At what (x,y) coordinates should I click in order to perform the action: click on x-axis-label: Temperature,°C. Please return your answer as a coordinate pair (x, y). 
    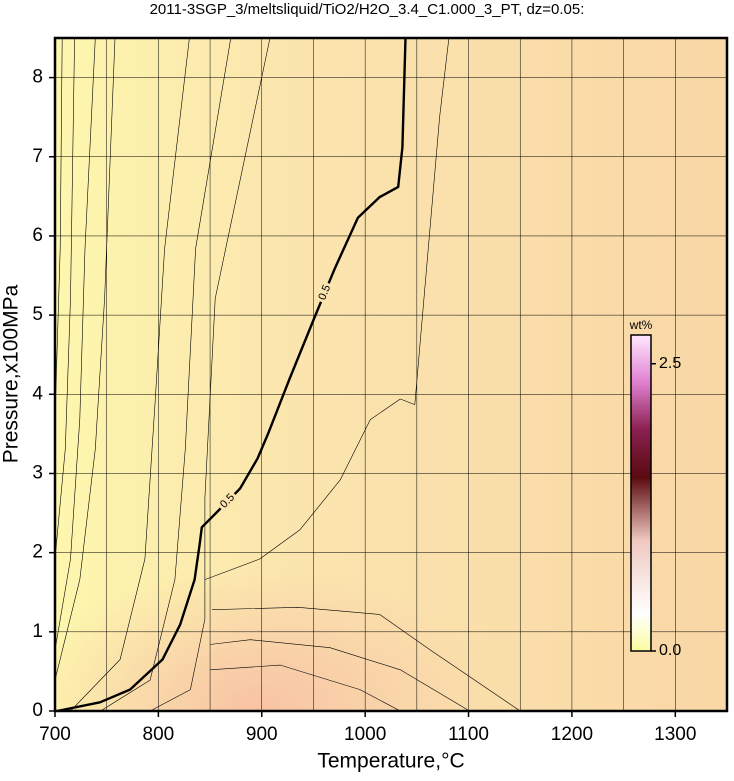
    Looking at the image, I should click on (390, 761).